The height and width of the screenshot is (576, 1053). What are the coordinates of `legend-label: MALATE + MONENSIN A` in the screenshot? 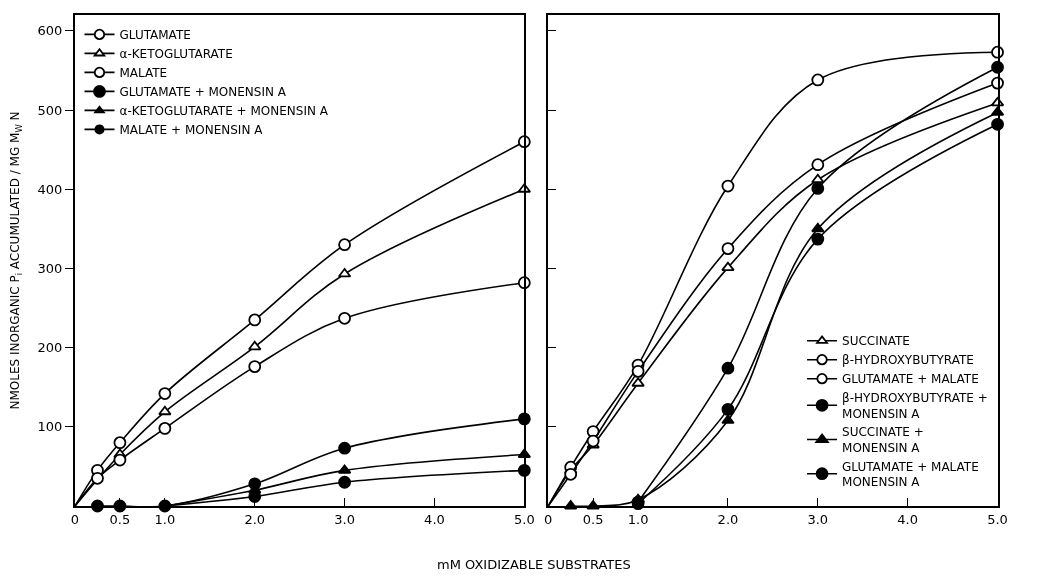 It's located at (191, 130).